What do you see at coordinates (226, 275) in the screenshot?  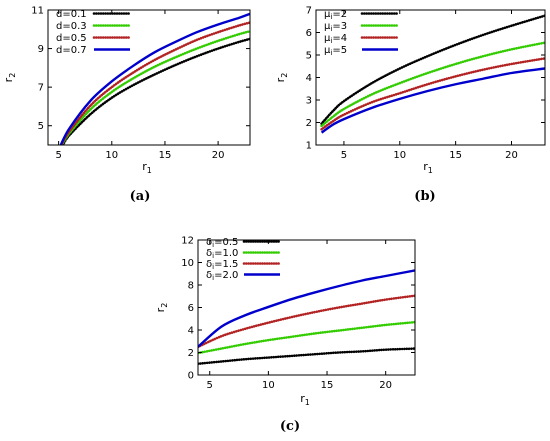 I see `legend-label-suffix: =2.0` at bounding box center [226, 275].